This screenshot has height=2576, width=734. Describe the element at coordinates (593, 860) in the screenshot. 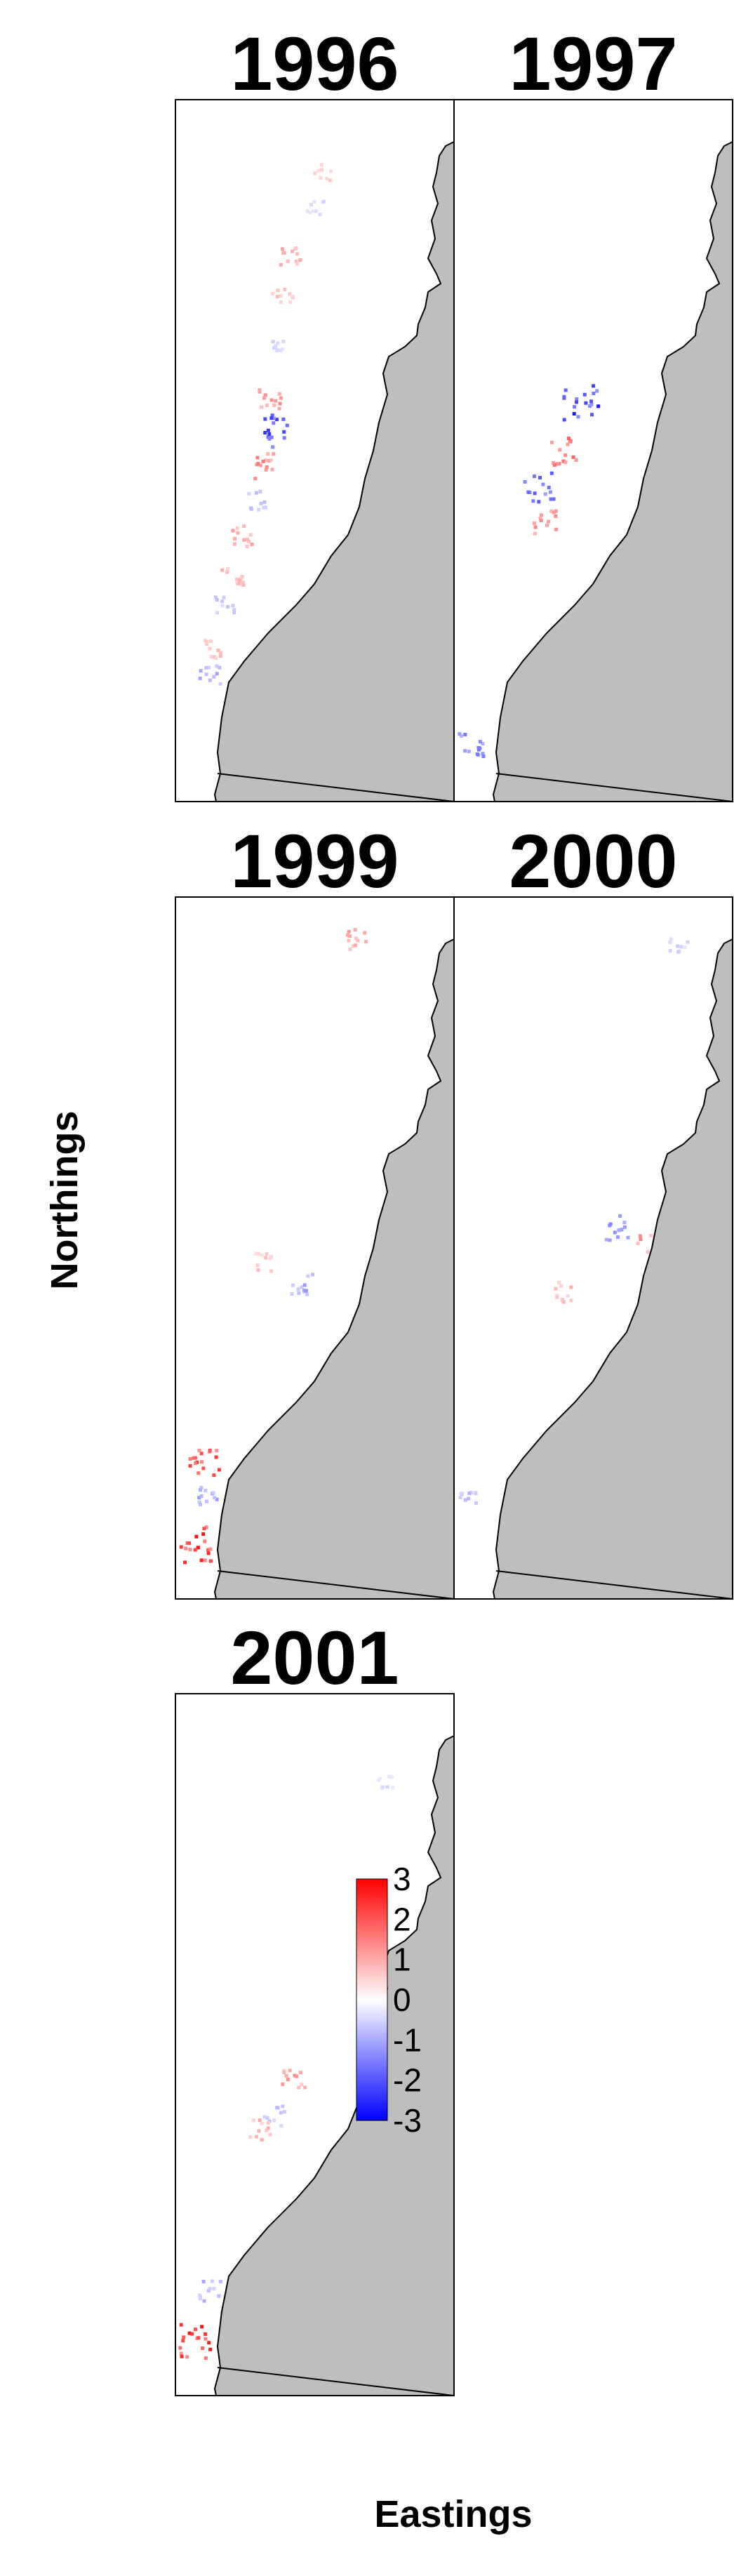

I see `panel-title: 2000` at that location.